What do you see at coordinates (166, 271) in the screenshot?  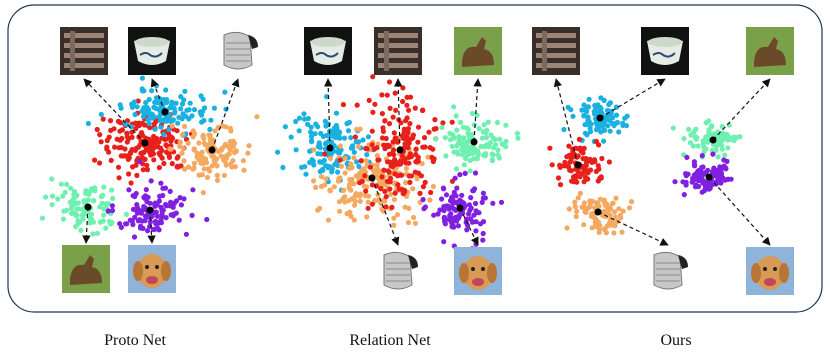 I see `ear` at bounding box center [166, 271].